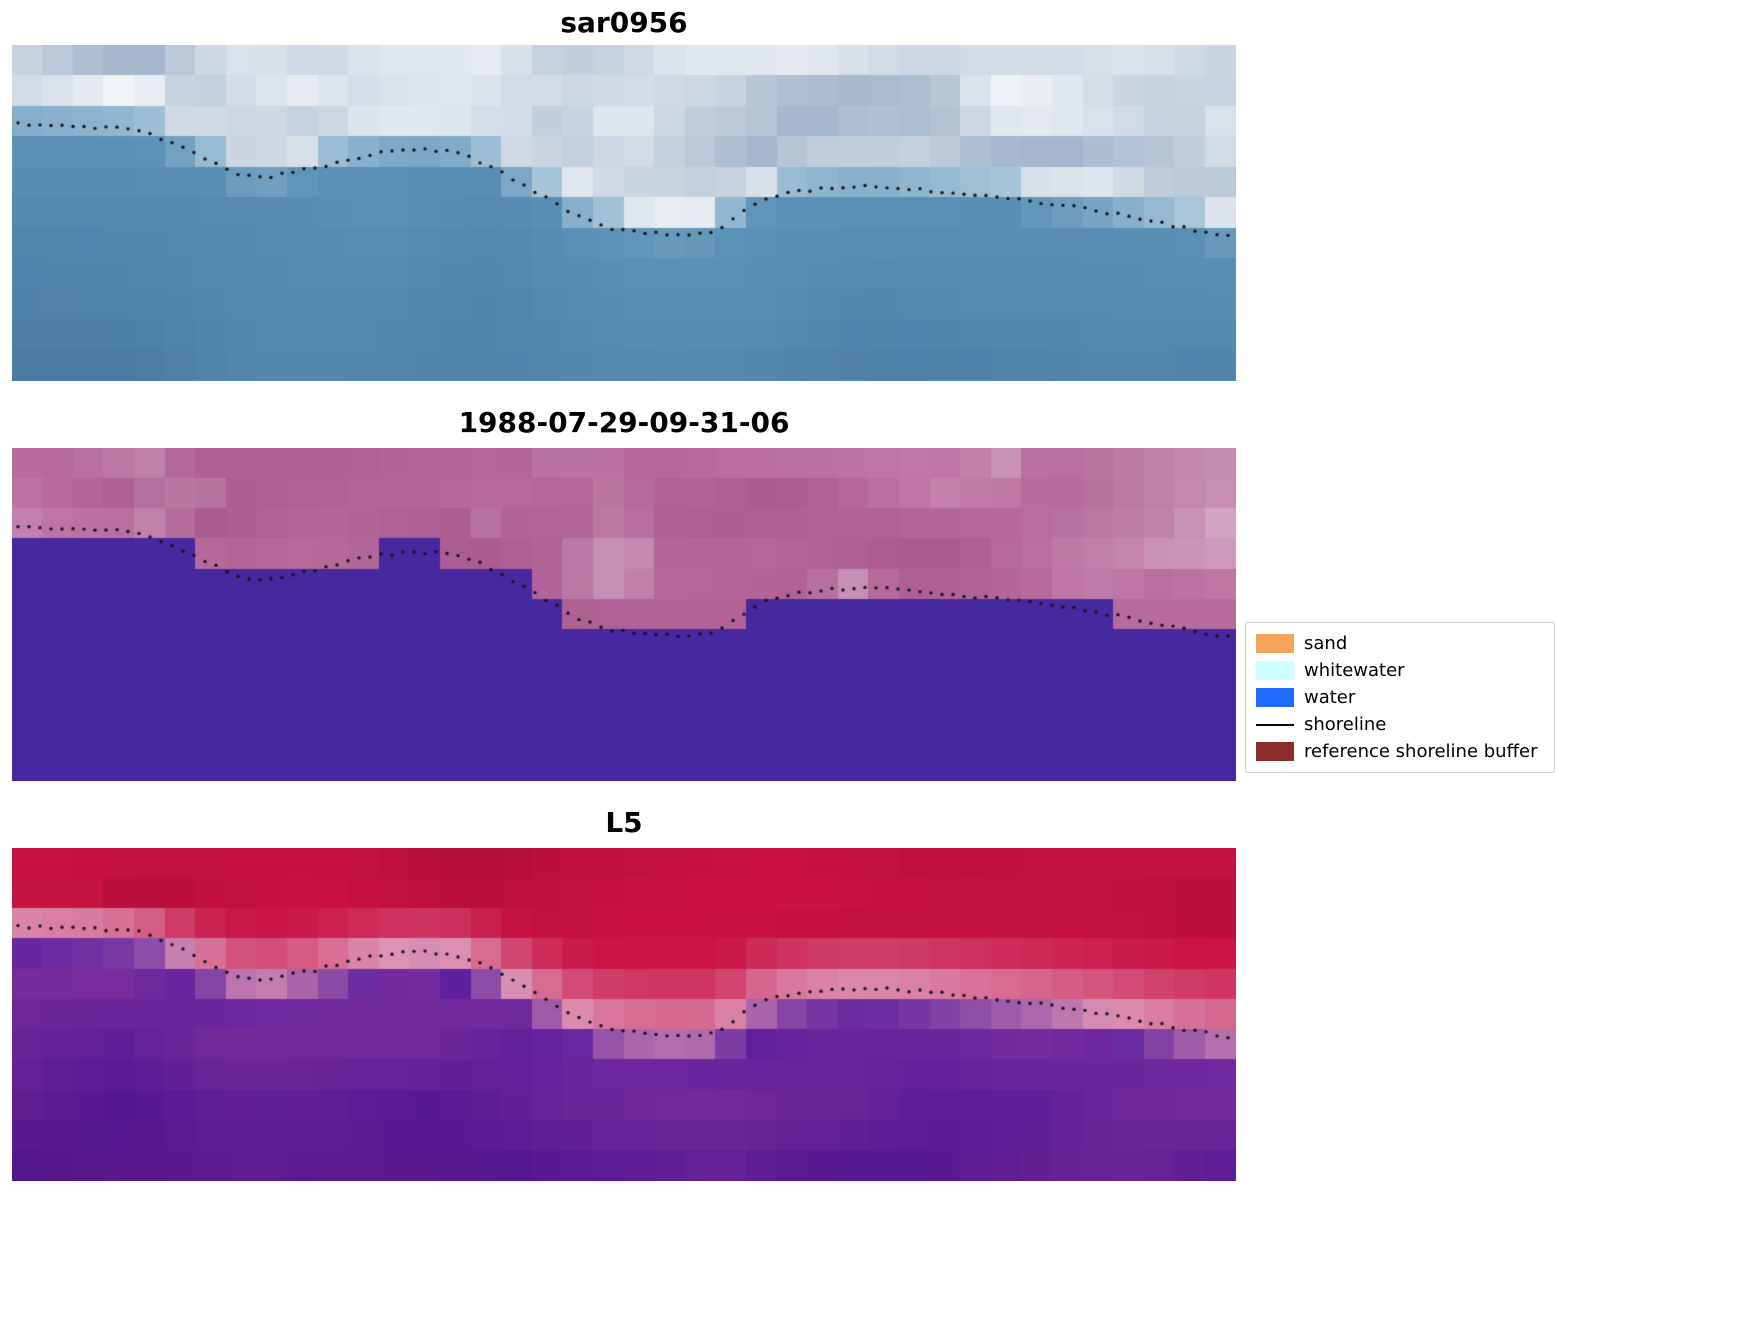 The height and width of the screenshot is (1337, 1755). I want to click on legend-label-reference-buffer: reference shoreline buffer, so click(1421, 751).